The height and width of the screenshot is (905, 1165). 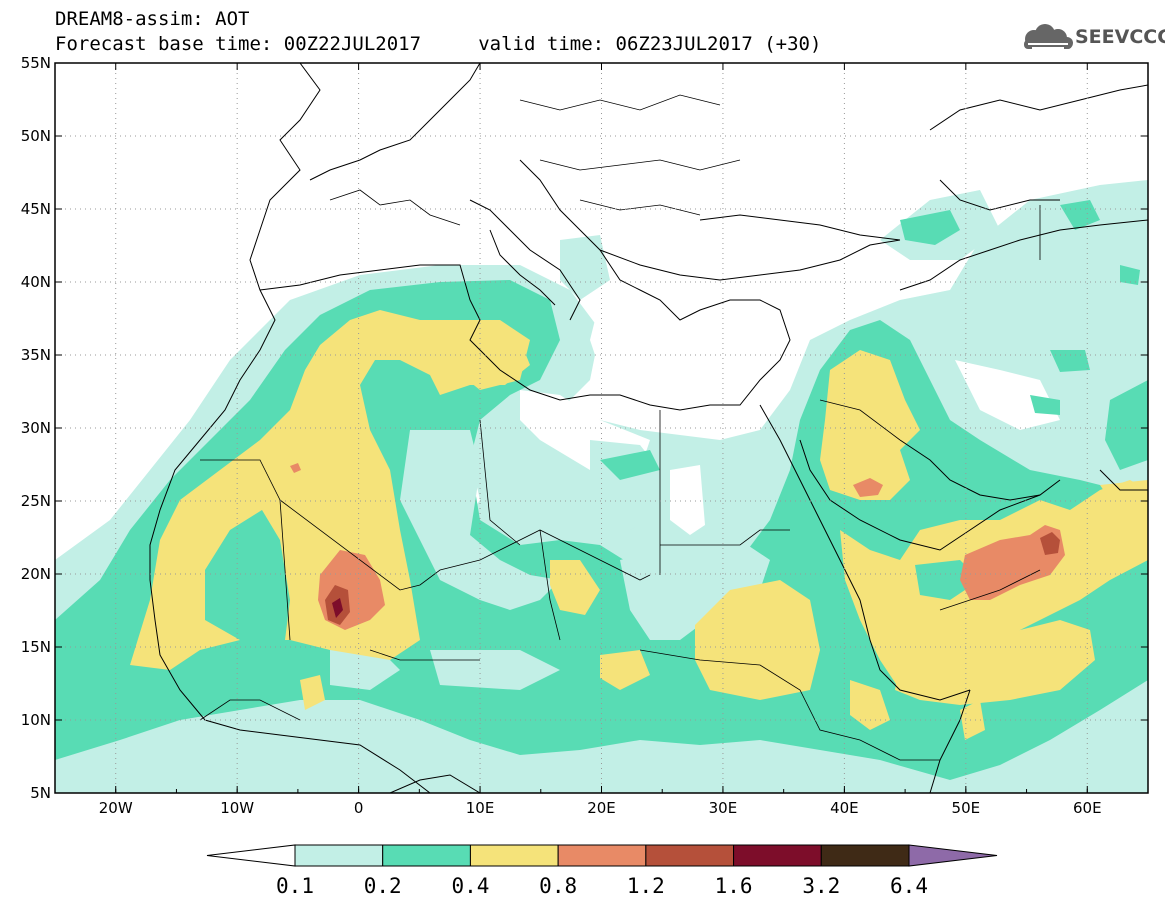 What do you see at coordinates (558, 886) in the screenshot?
I see `colorbar-level-label: 0.8` at bounding box center [558, 886].